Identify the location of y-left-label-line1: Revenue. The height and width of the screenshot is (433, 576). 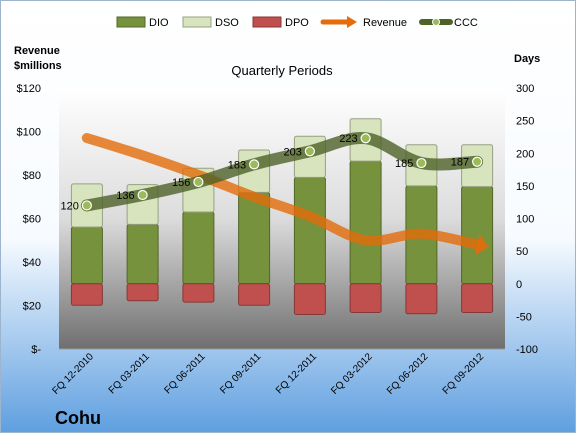
(37, 51).